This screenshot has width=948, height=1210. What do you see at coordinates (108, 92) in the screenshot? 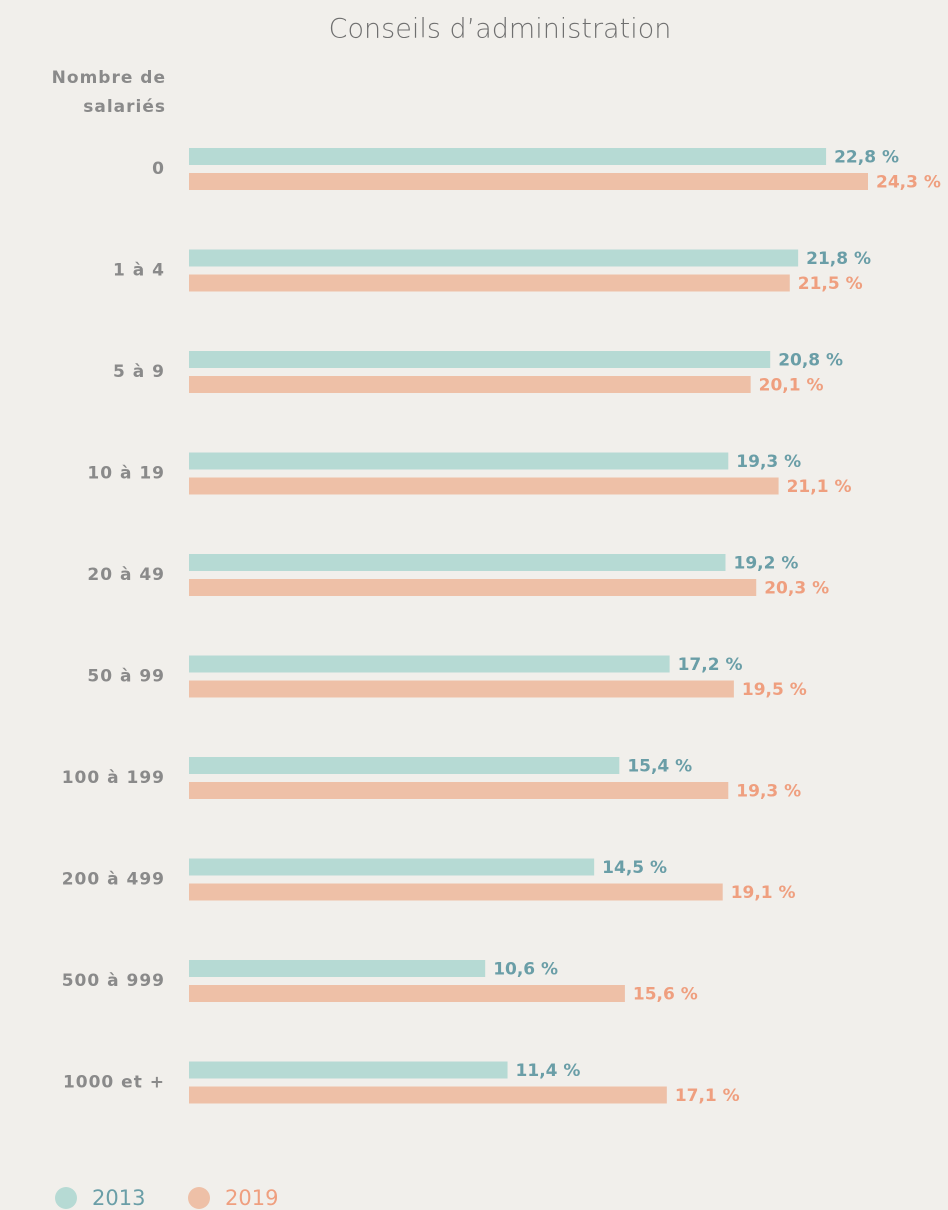
I see `y-axis-label: Nombre de salariés` at bounding box center [108, 92].